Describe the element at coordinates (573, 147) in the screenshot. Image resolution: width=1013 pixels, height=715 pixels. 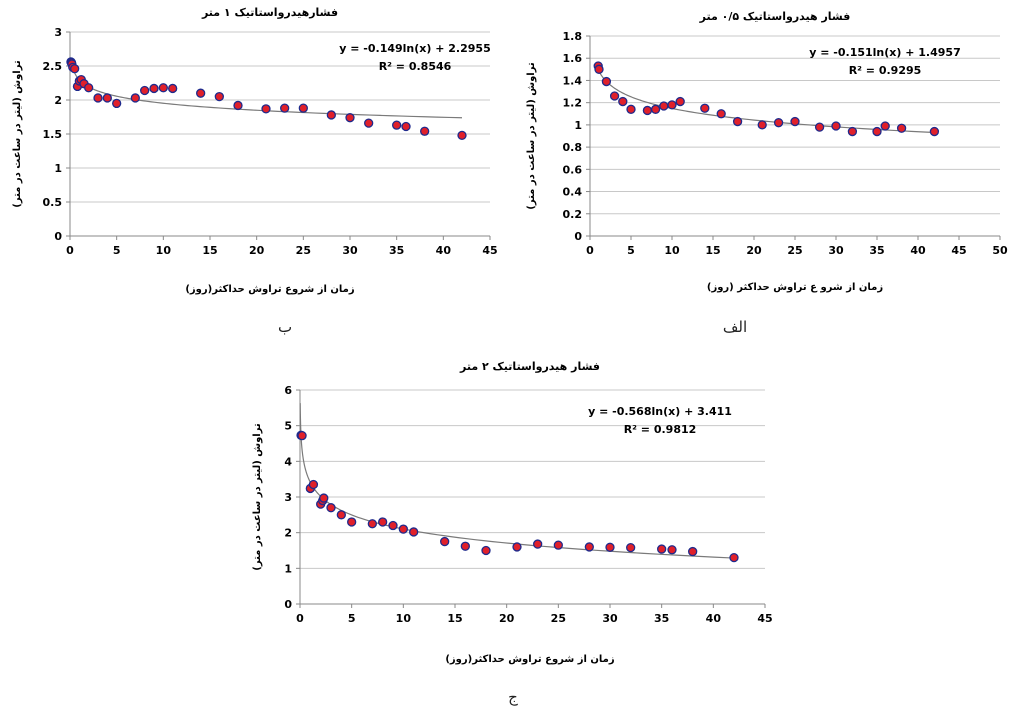
I see `y-tick-label: 0.8` at that location.